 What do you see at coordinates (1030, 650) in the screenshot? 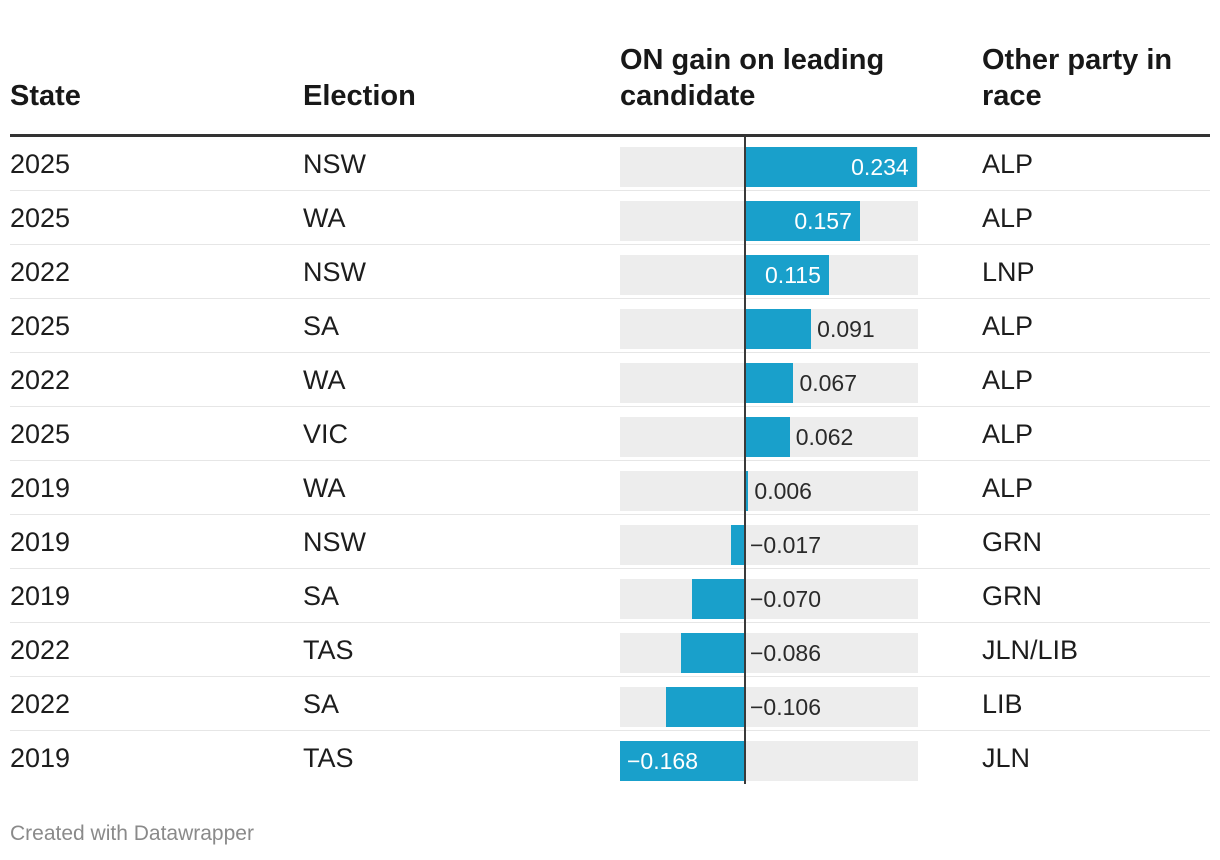
I see `party-cell: JLN/LIB` at bounding box center [1030, 650].